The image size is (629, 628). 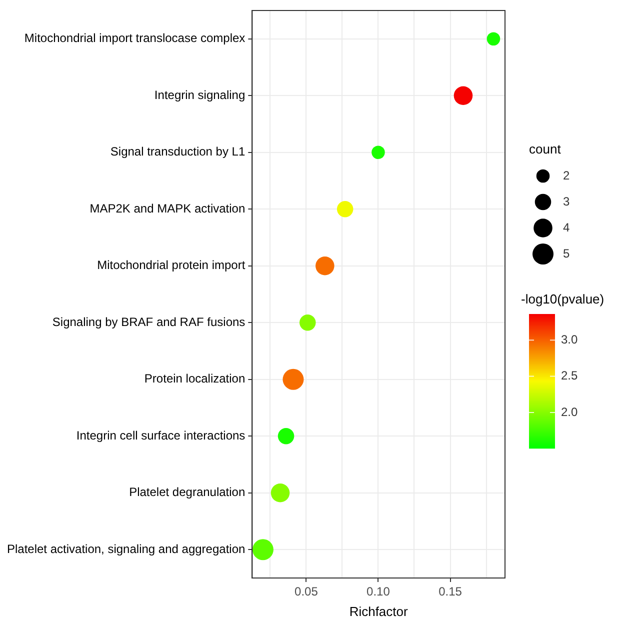 What do you see at coordinates (566, 175) in the screenshot?
I see `legend-label: 2` at bounding box center [566, 175].